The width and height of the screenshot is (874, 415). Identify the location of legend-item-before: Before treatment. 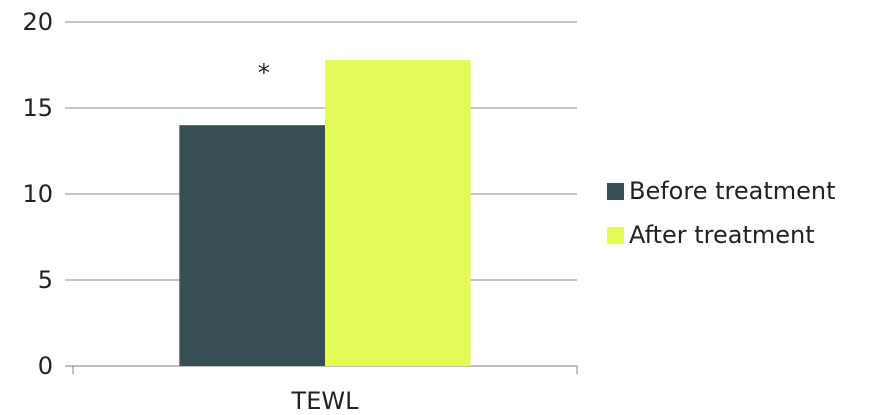
(721, 191).